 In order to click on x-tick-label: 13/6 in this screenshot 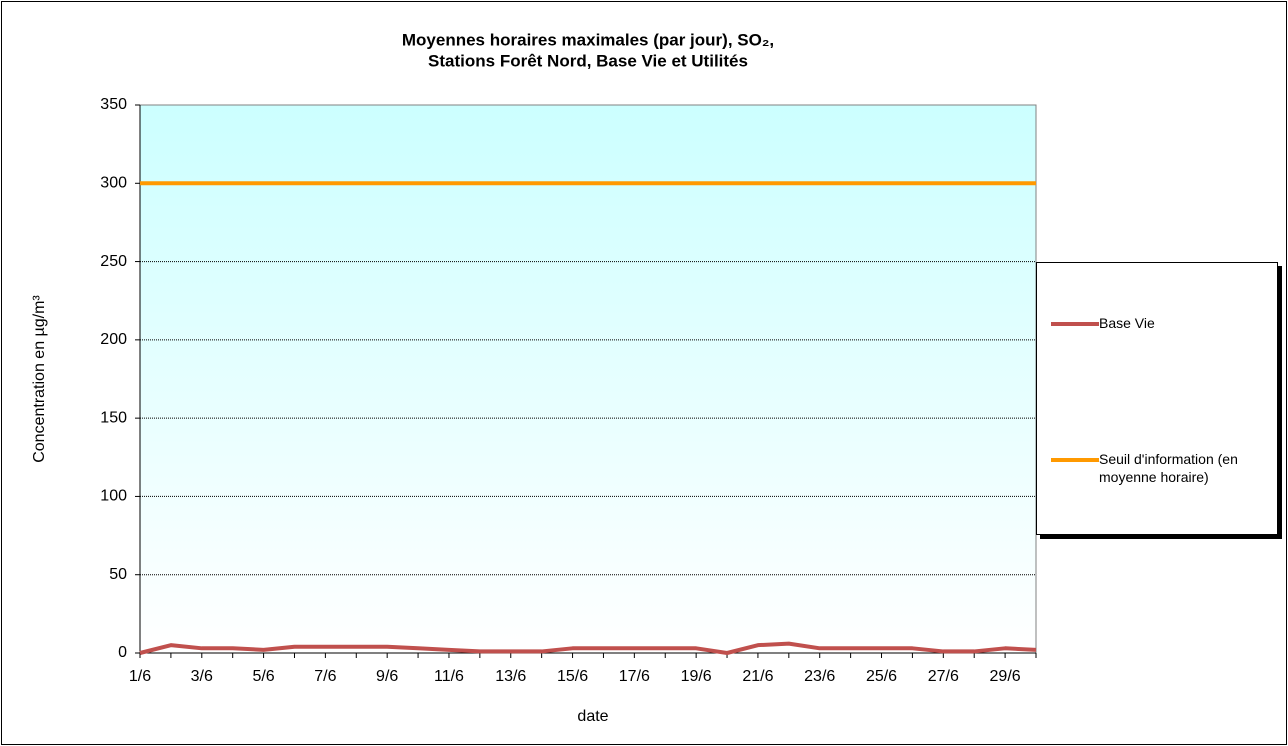, I will do `click(510, 676)`.